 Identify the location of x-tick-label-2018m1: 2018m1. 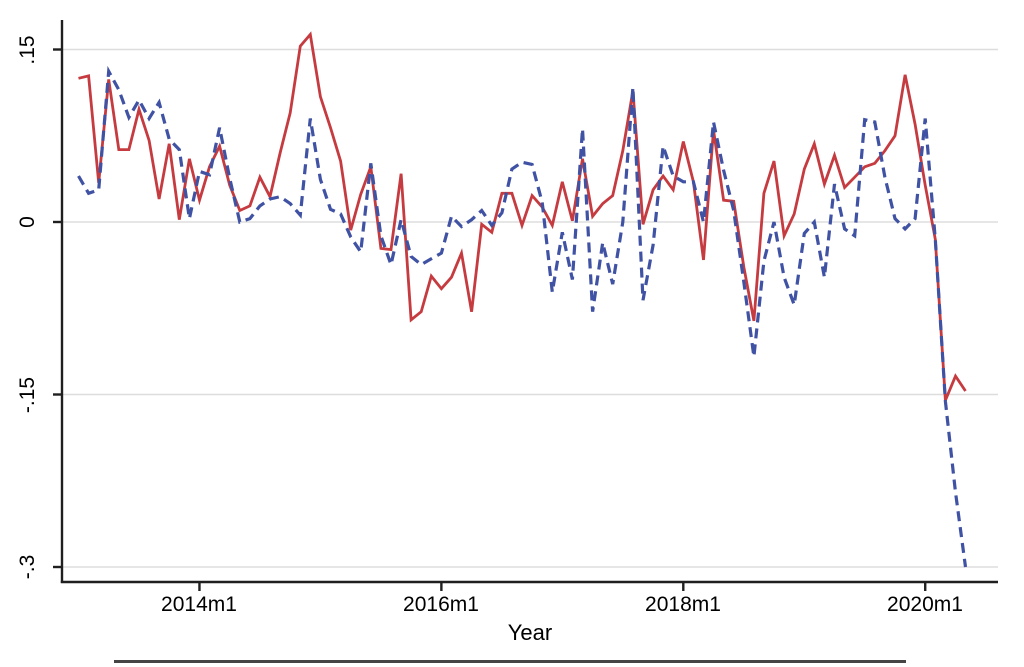
(683, 604).